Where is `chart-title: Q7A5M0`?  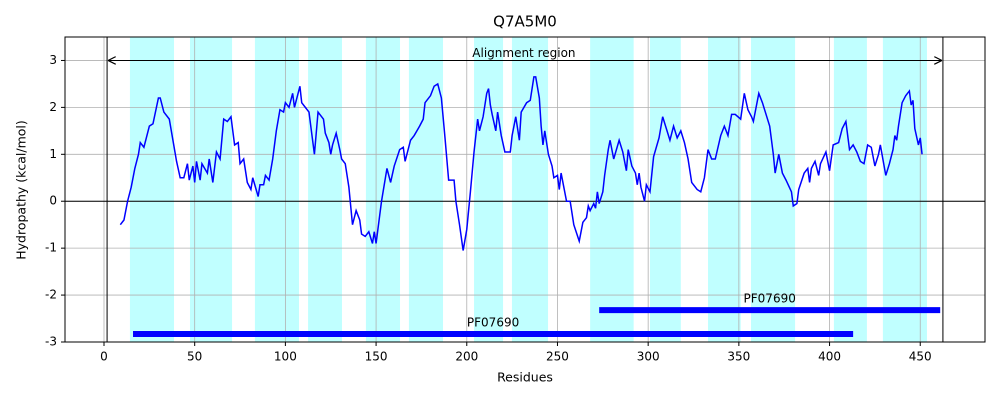 chart-title: Q7A5M0 is located at coordinates (525, 22).